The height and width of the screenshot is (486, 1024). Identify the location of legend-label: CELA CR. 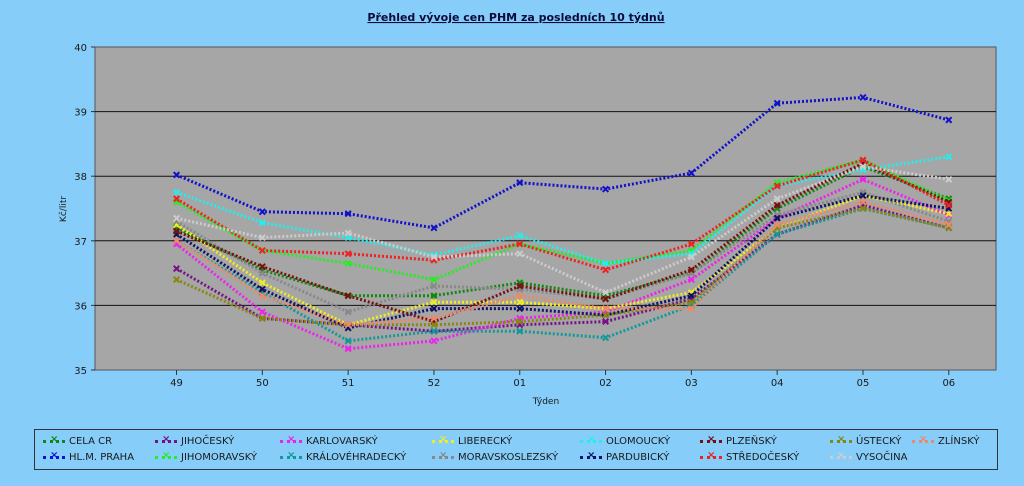
(91, 441).